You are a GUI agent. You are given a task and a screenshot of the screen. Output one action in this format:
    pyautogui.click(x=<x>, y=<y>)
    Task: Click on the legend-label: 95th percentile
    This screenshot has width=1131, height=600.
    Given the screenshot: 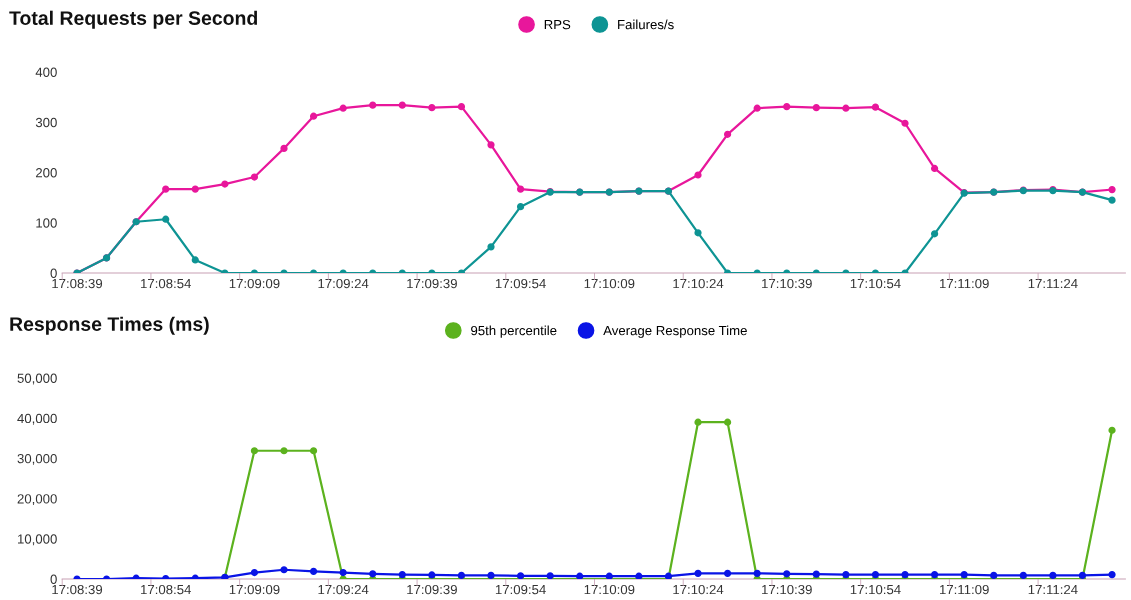 What is the action you would take?
    pyautogui.click(x=514, y=331)
    